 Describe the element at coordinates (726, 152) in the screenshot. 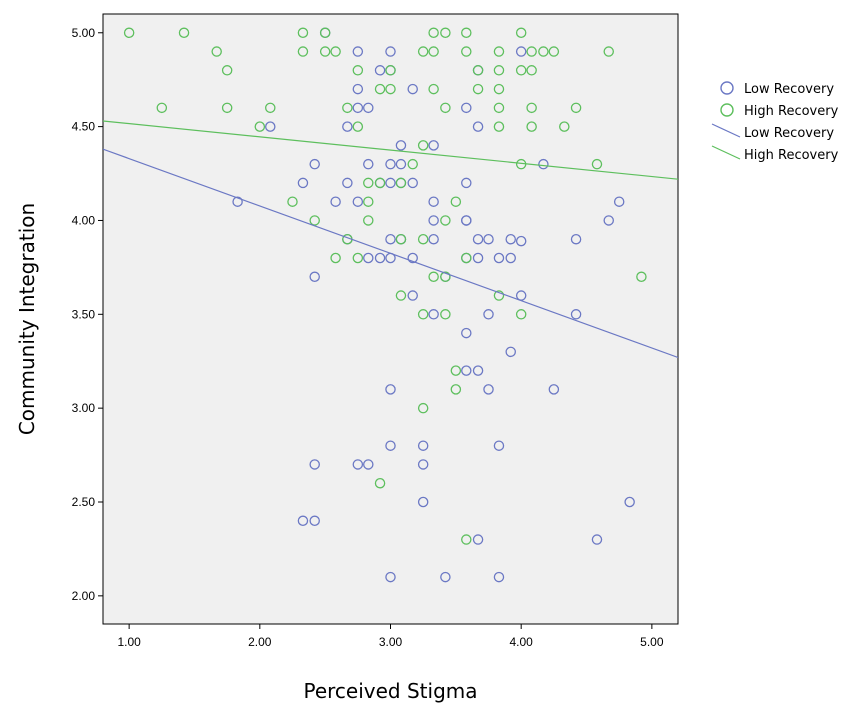

I see `legend-line-high-recovery` at that location.